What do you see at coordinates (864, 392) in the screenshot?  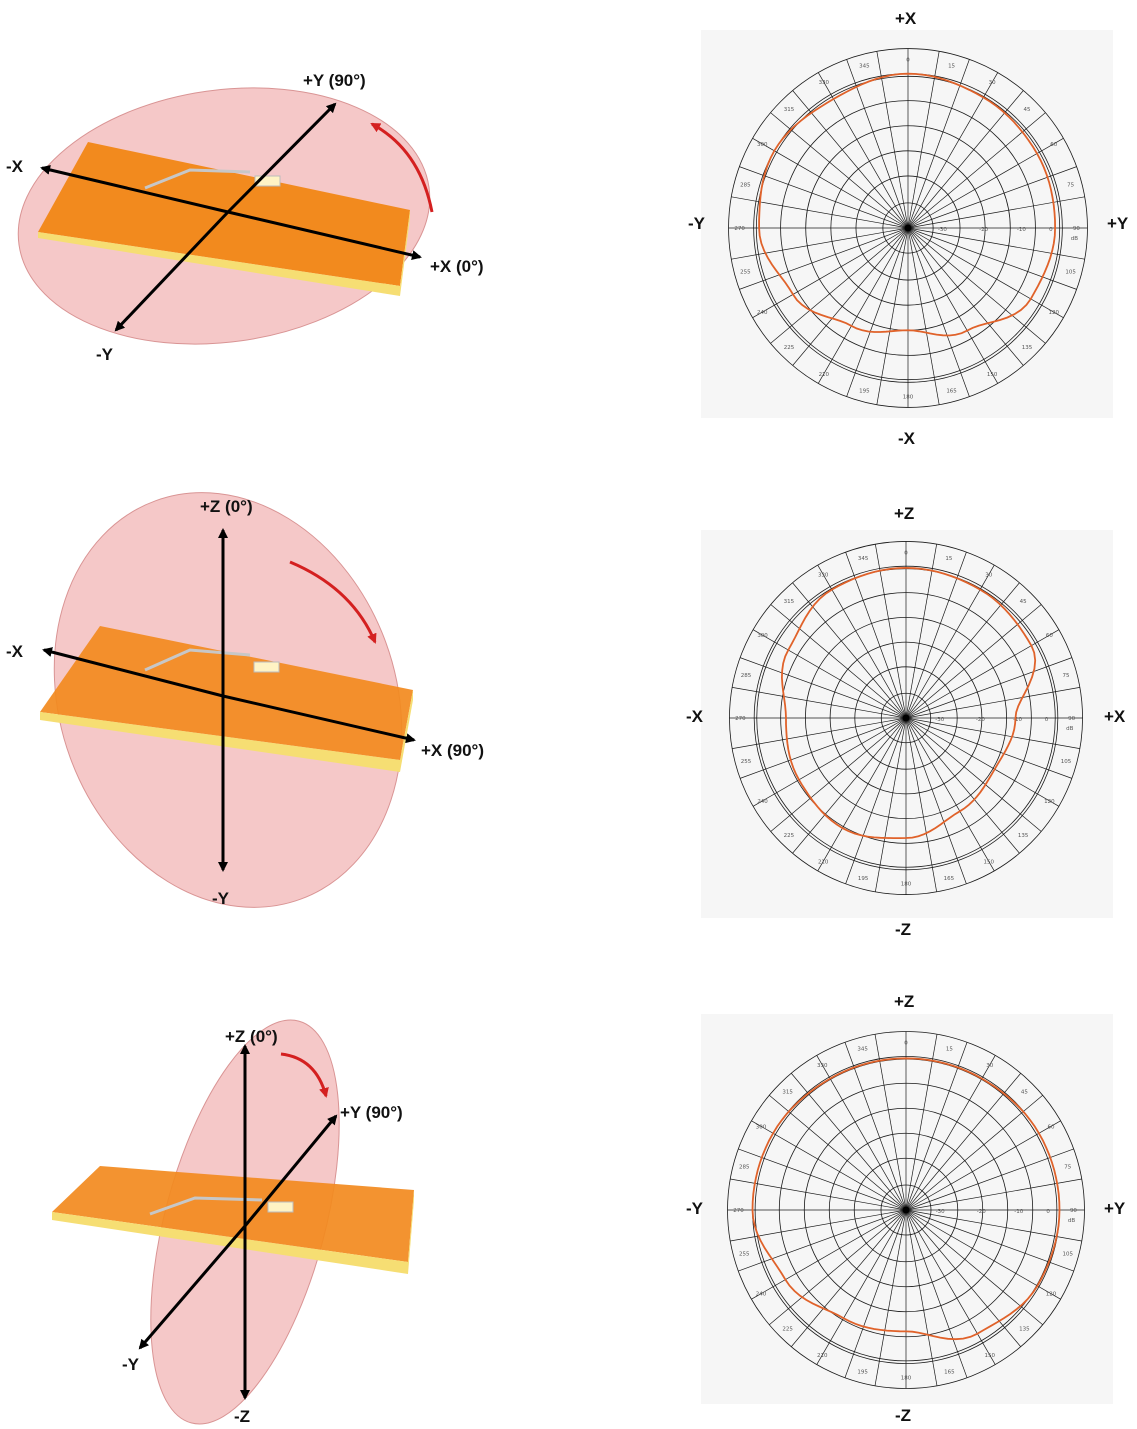 I see `angle-tick-label: 195` at bounding box center [864, 392].